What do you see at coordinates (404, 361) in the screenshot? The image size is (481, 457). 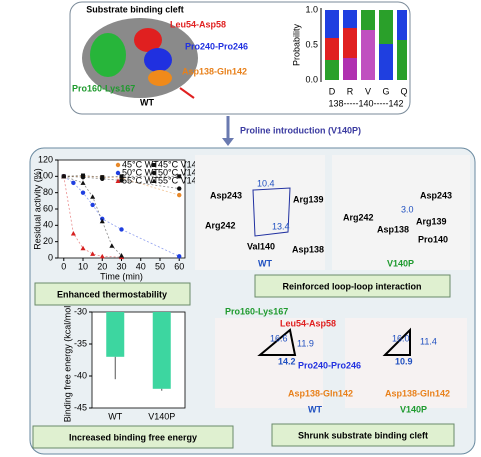 I see `distance: 10.9` at bounding box center [404, 361].